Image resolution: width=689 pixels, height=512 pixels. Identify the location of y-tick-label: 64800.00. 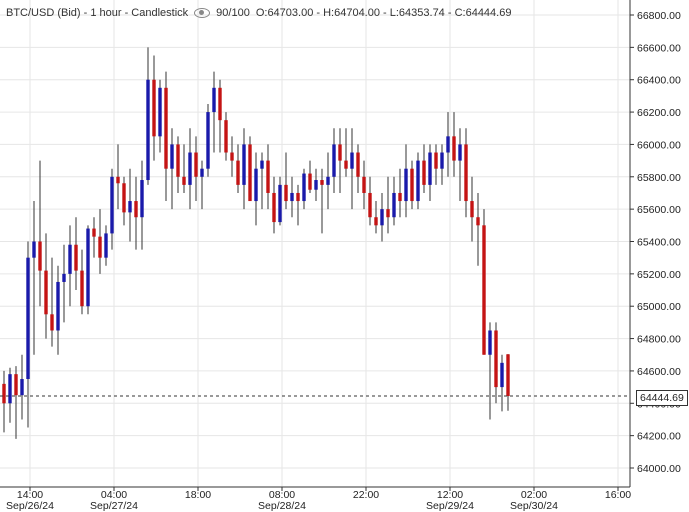
(659, 340).